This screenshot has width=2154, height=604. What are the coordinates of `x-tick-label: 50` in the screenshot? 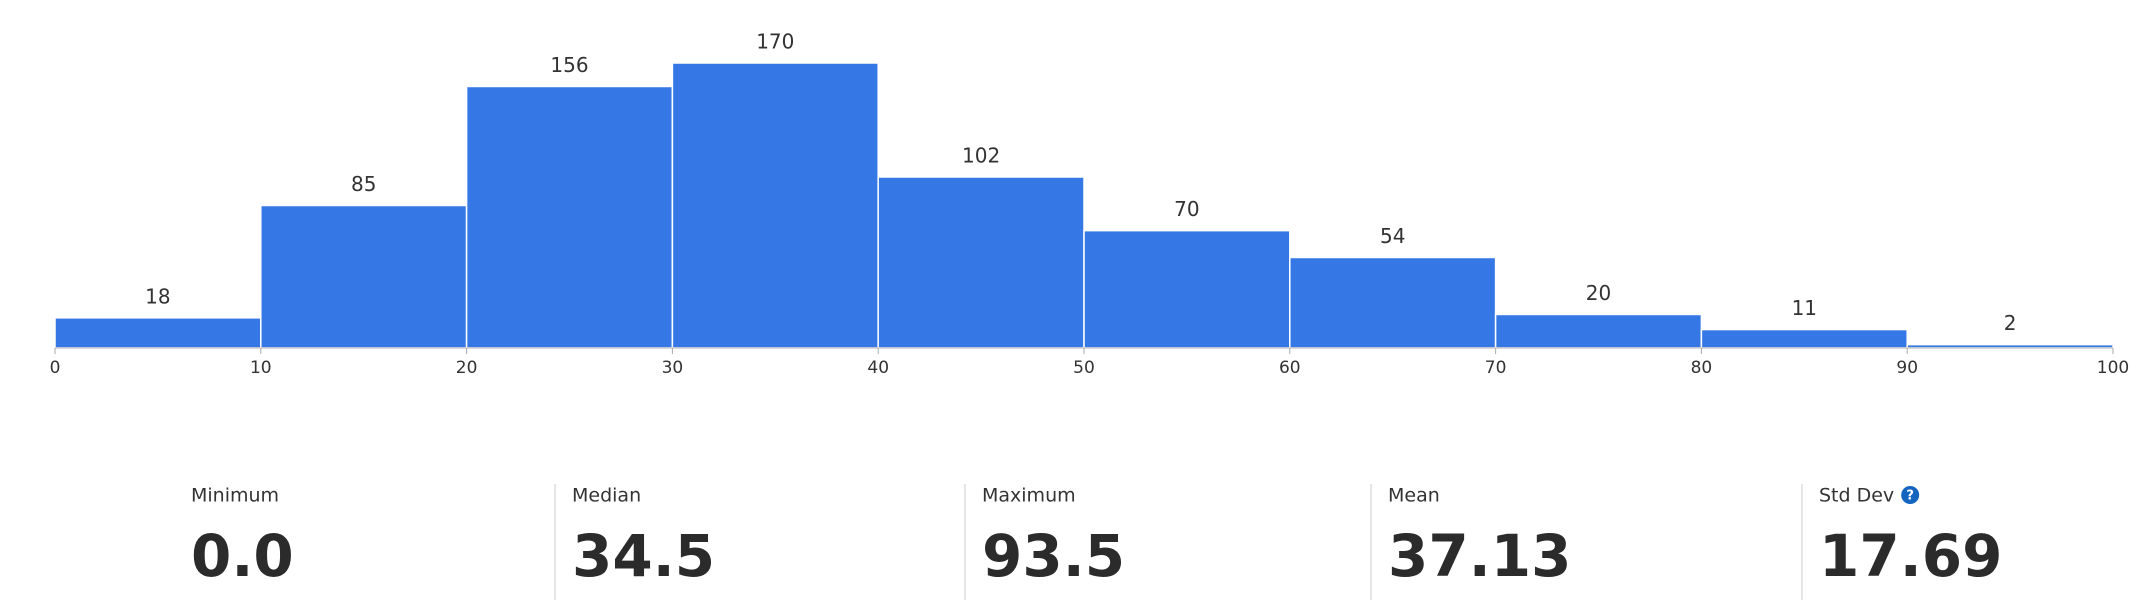 It's located at (1084, 368).